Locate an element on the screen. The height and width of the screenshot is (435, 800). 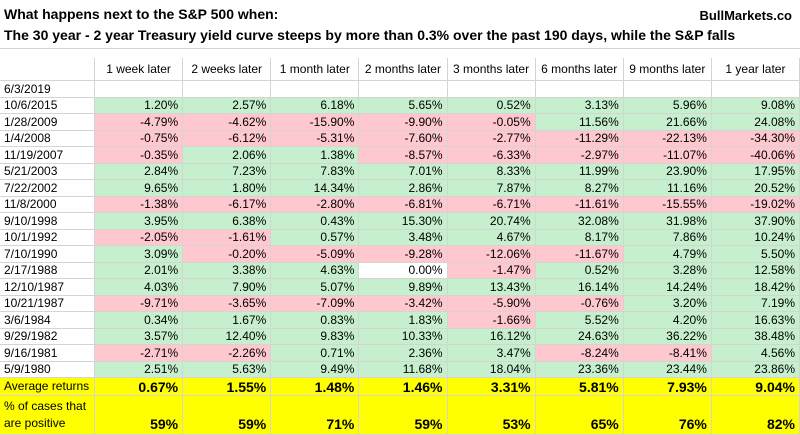
summary-value: 82% is located at coordinates (755, 415).